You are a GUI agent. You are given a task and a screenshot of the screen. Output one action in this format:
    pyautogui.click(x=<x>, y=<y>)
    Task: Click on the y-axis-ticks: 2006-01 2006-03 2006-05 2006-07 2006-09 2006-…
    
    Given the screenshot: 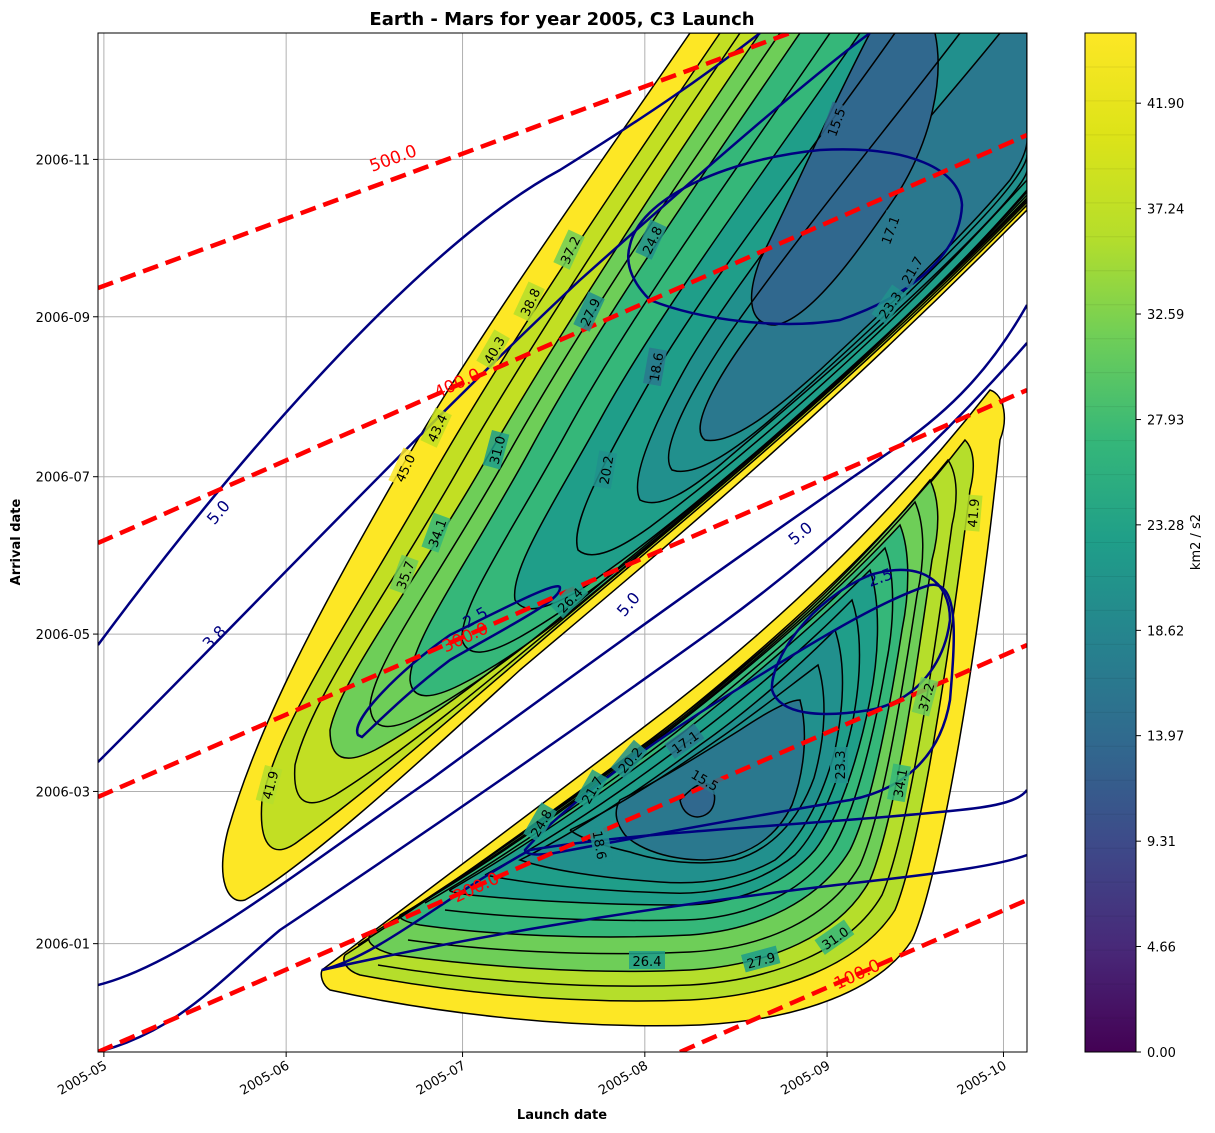 What is the action you would take?
    pyautogui.click(x=67, y=553)
    